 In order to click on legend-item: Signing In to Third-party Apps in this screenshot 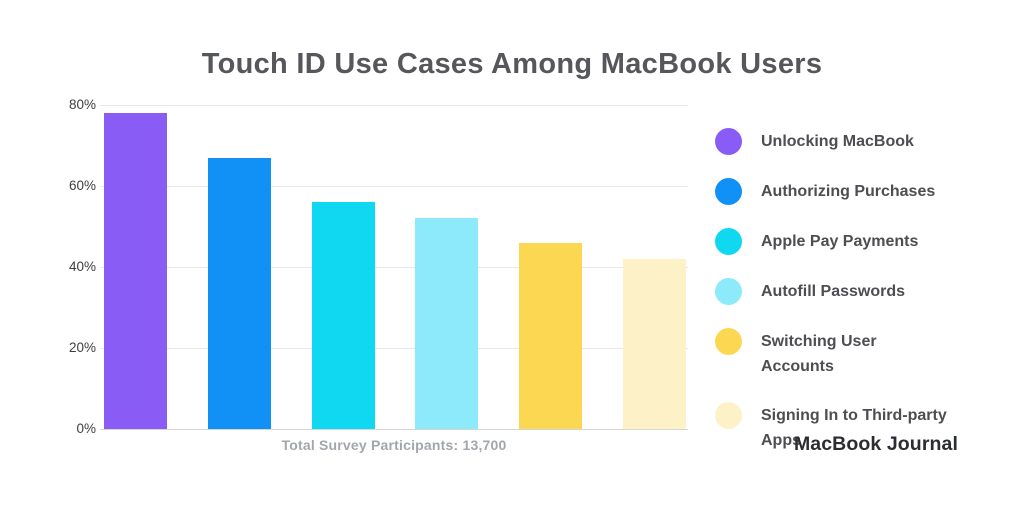, I will do `click(840, 427)`.